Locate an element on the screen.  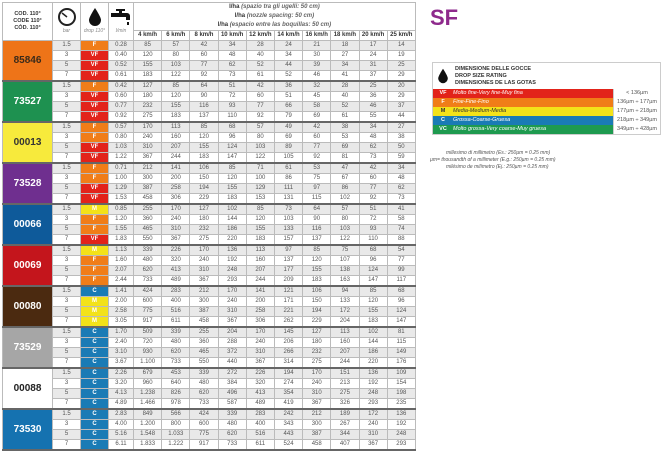
legend-color-cell: F Fine-Fine-Fino is located at coordinates (523, 102).